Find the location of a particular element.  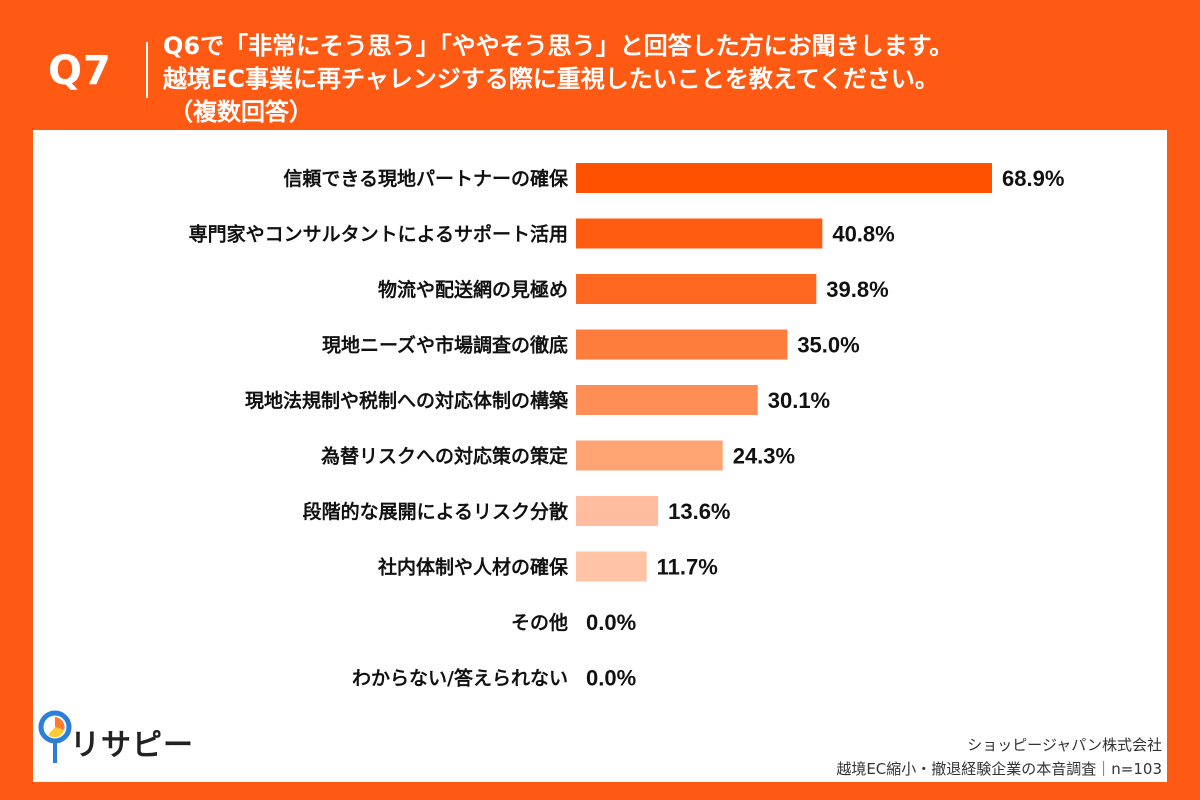

header-divider is located at coordinates (147, 70).